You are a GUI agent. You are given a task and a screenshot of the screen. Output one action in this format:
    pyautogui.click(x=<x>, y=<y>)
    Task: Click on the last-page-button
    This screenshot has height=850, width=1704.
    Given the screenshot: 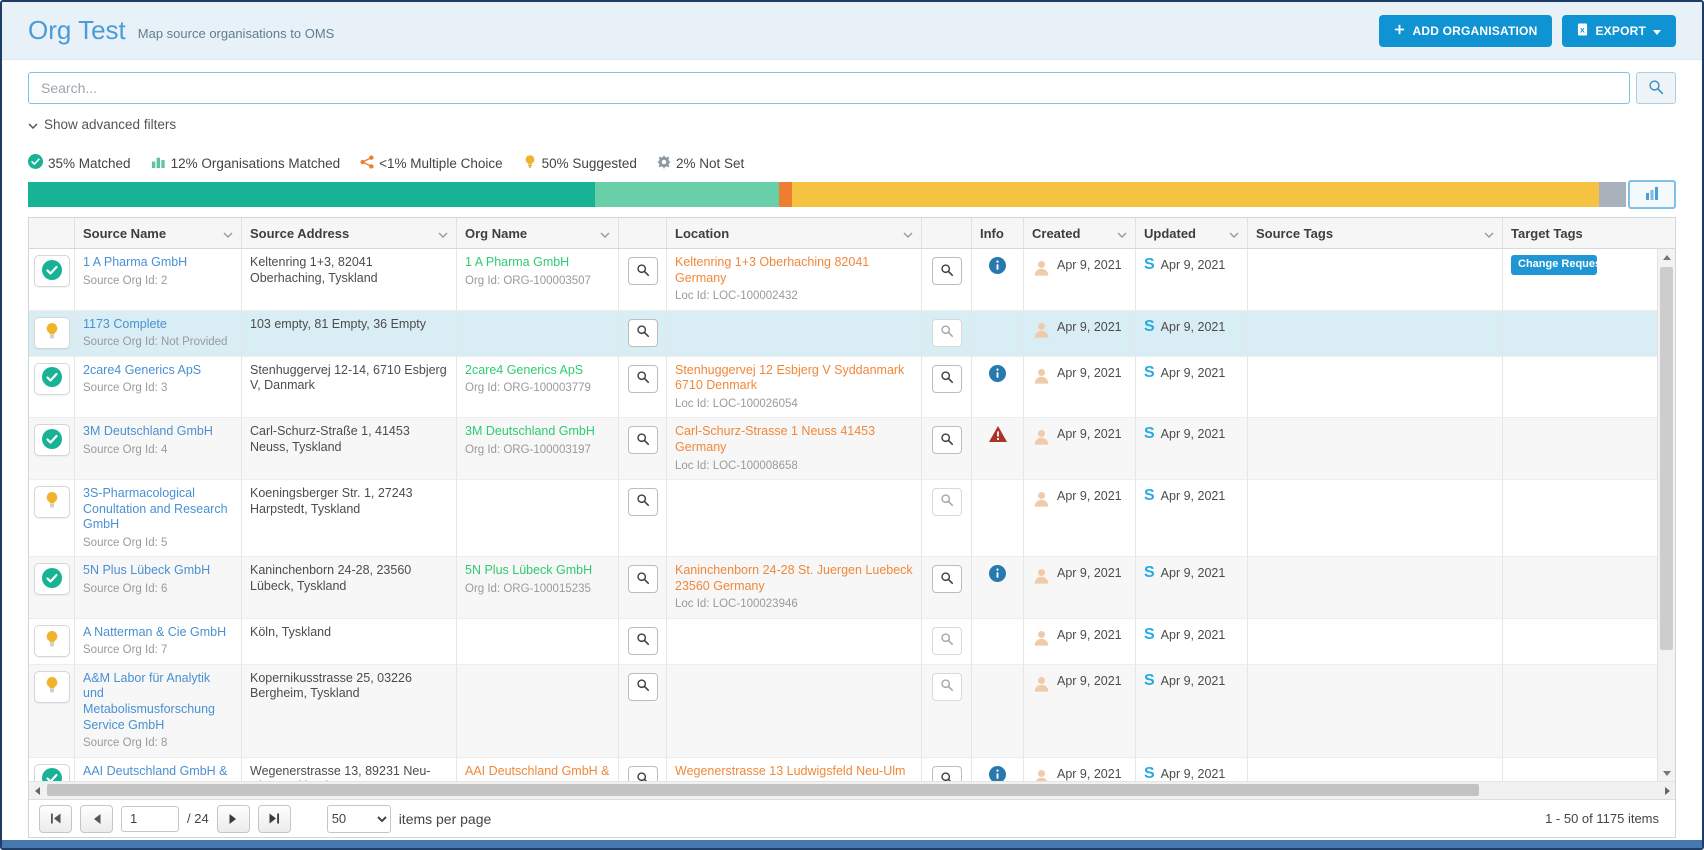 What is the action you would take?
    pyautogui.click(x=274, y=818)
    